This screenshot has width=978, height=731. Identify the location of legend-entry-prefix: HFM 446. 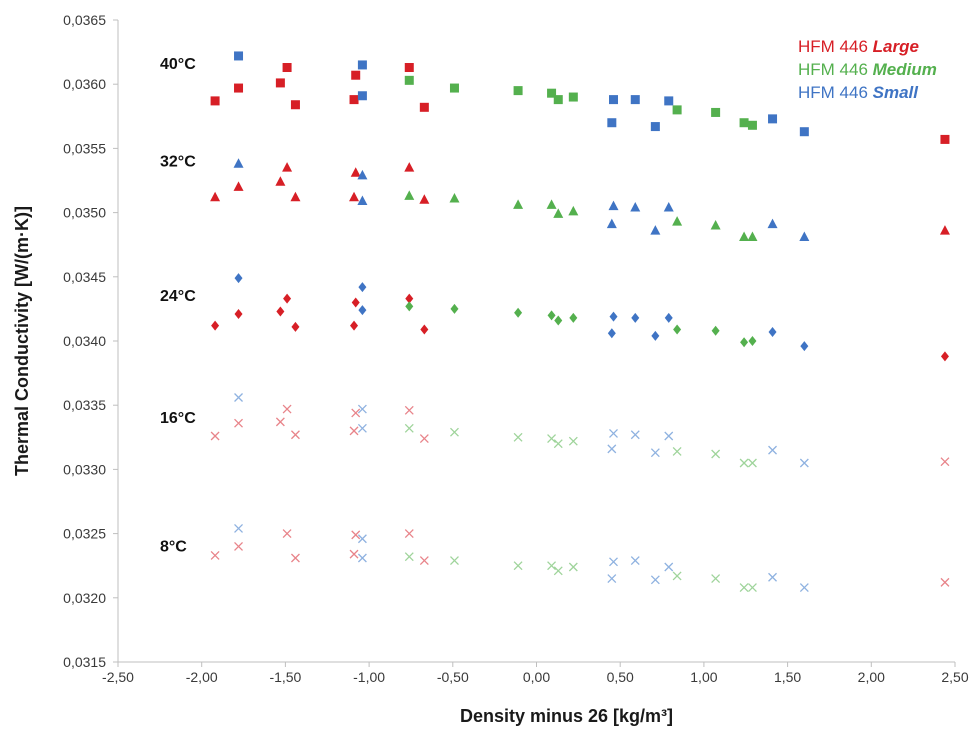
(835, 46).